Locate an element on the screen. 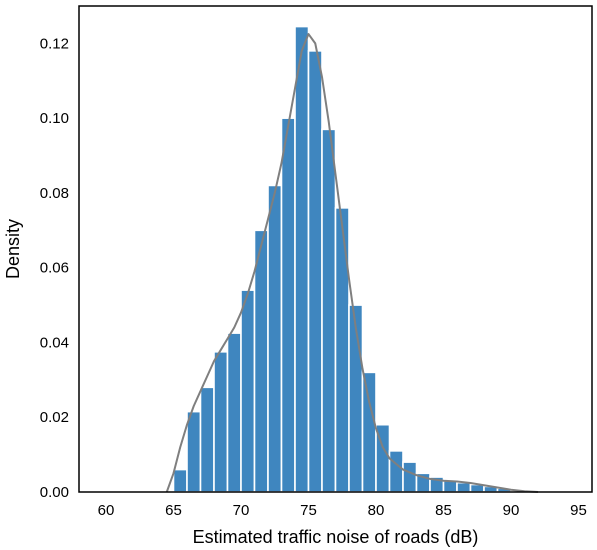  x-tick-label: 80 is located at coordinates (376, 510).